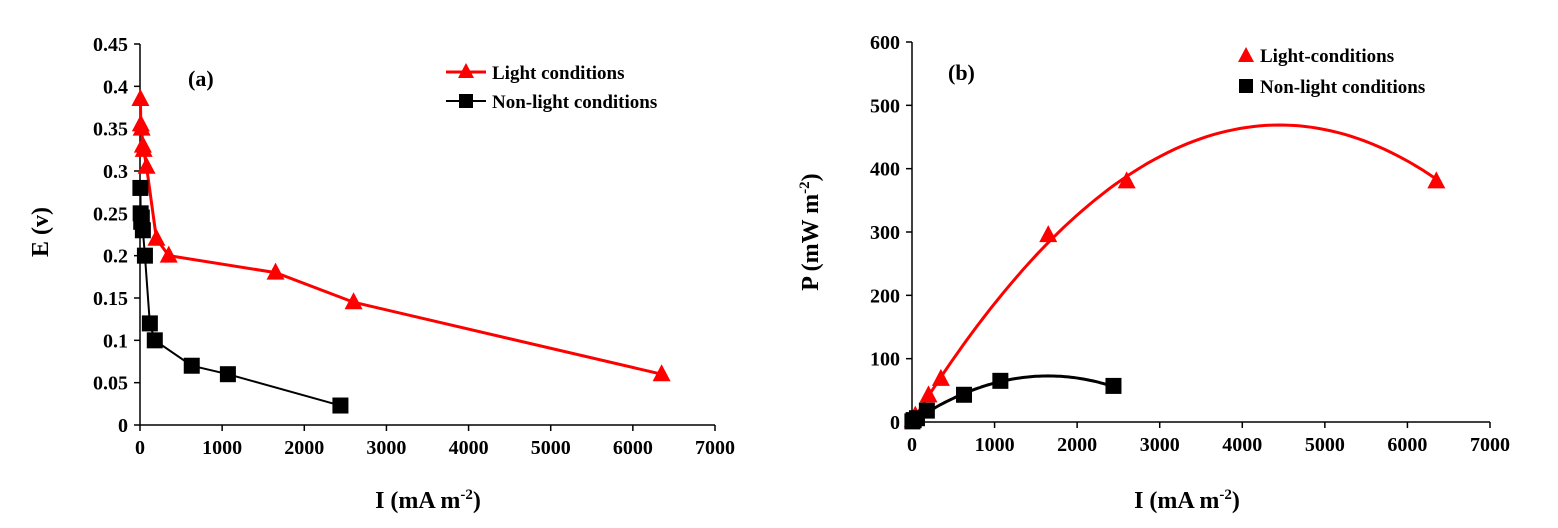  I want to click on y-tick-label: 200, so click(885, 296).